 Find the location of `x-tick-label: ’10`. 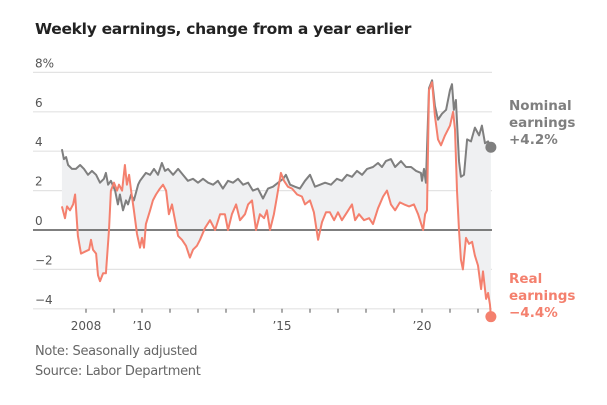

x-tick-label: ’10 is located at coordinates (141, 326).